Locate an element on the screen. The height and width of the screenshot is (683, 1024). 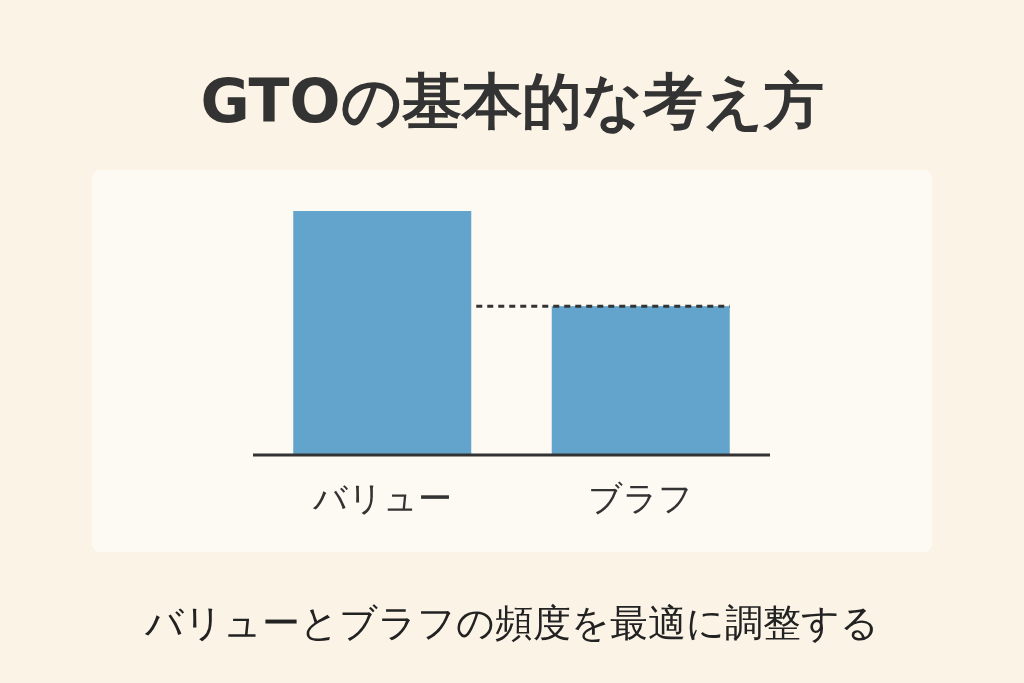
x-tick-label: バリュー is located at coordinates (381, 498).